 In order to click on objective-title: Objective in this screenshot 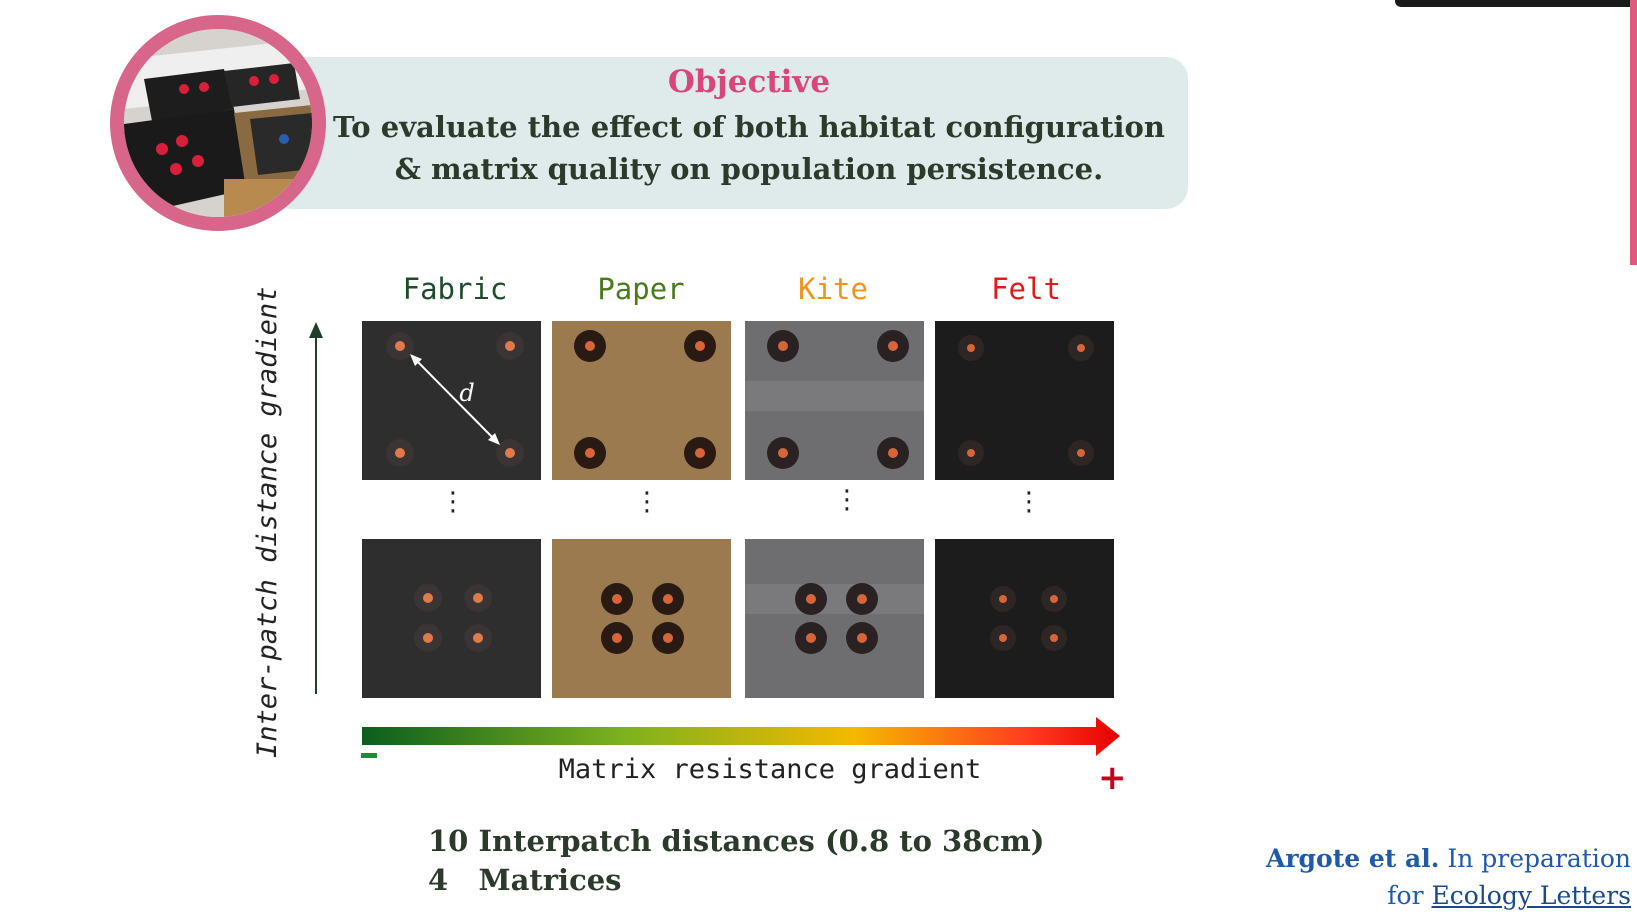, I will do `click(749, 82)`.